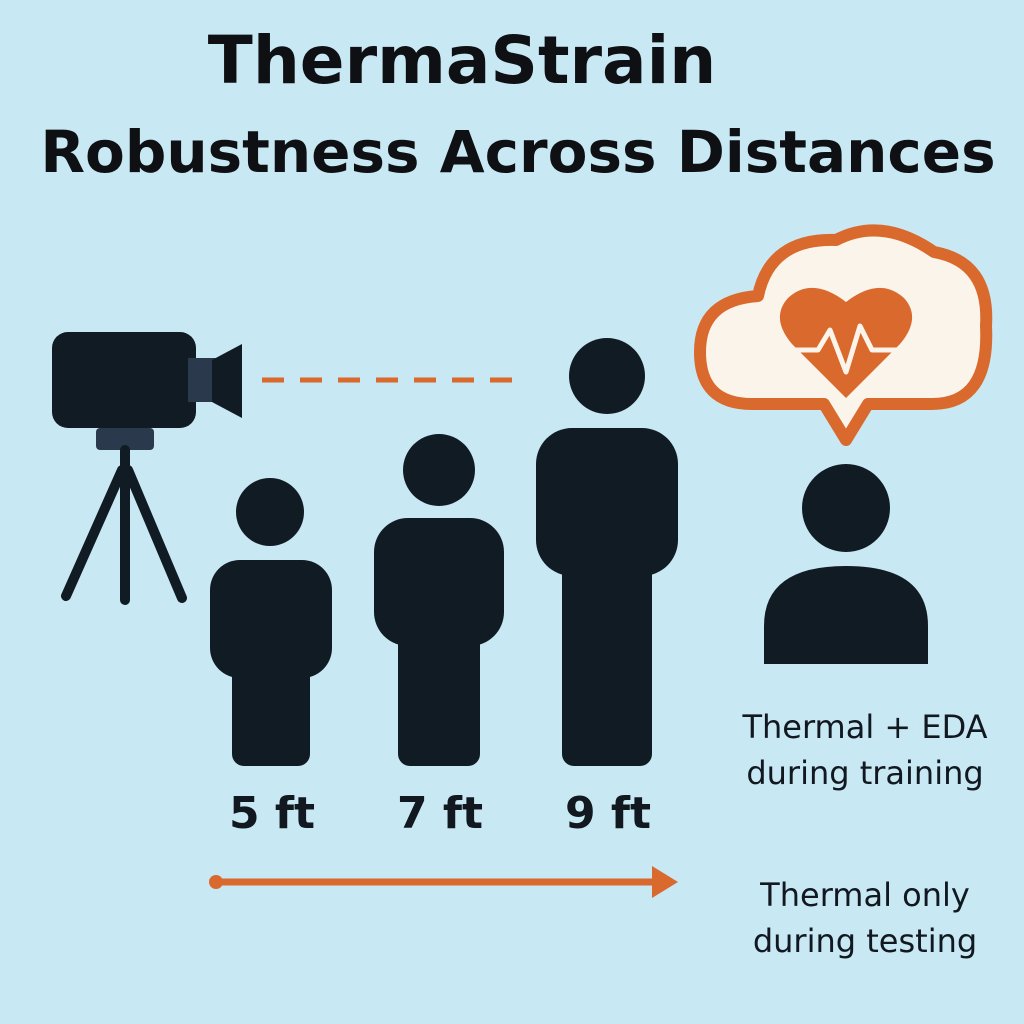 Image resolution: width=1024 pixels, height=1024 pixels. I want to click on caption-training: Thermal + EDA during training, so click(865, 750).